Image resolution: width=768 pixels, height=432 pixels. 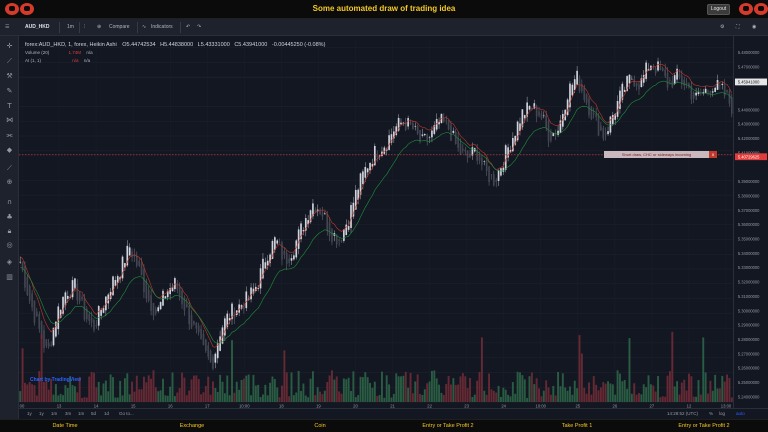 What do you see at coordinates (9, 182) in the screenshot?
I see `zoom-icon: ⊕` at bounding box center [9, 182].